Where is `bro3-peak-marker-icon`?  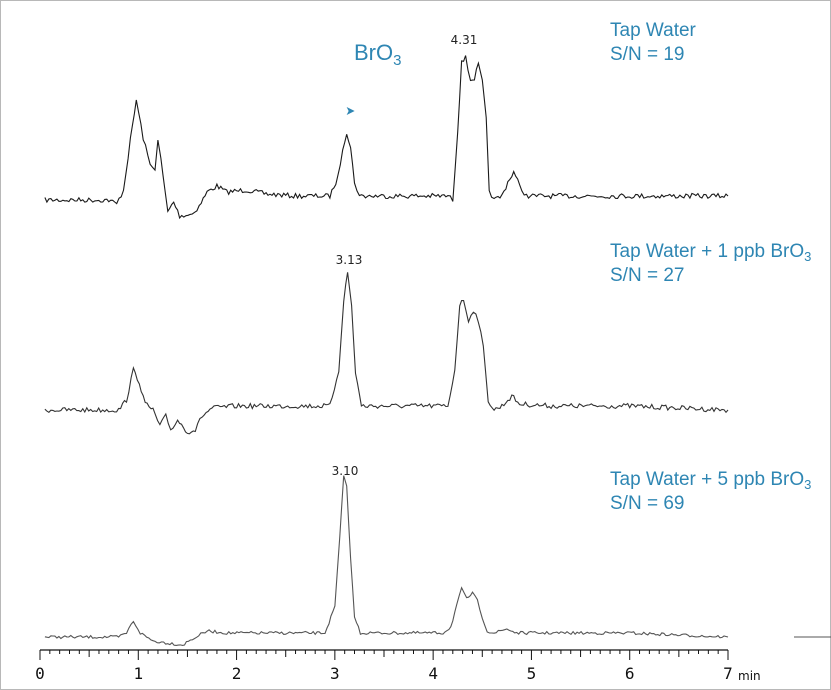
bro3-peak-marker-icon is located at coordinates (350, 111).